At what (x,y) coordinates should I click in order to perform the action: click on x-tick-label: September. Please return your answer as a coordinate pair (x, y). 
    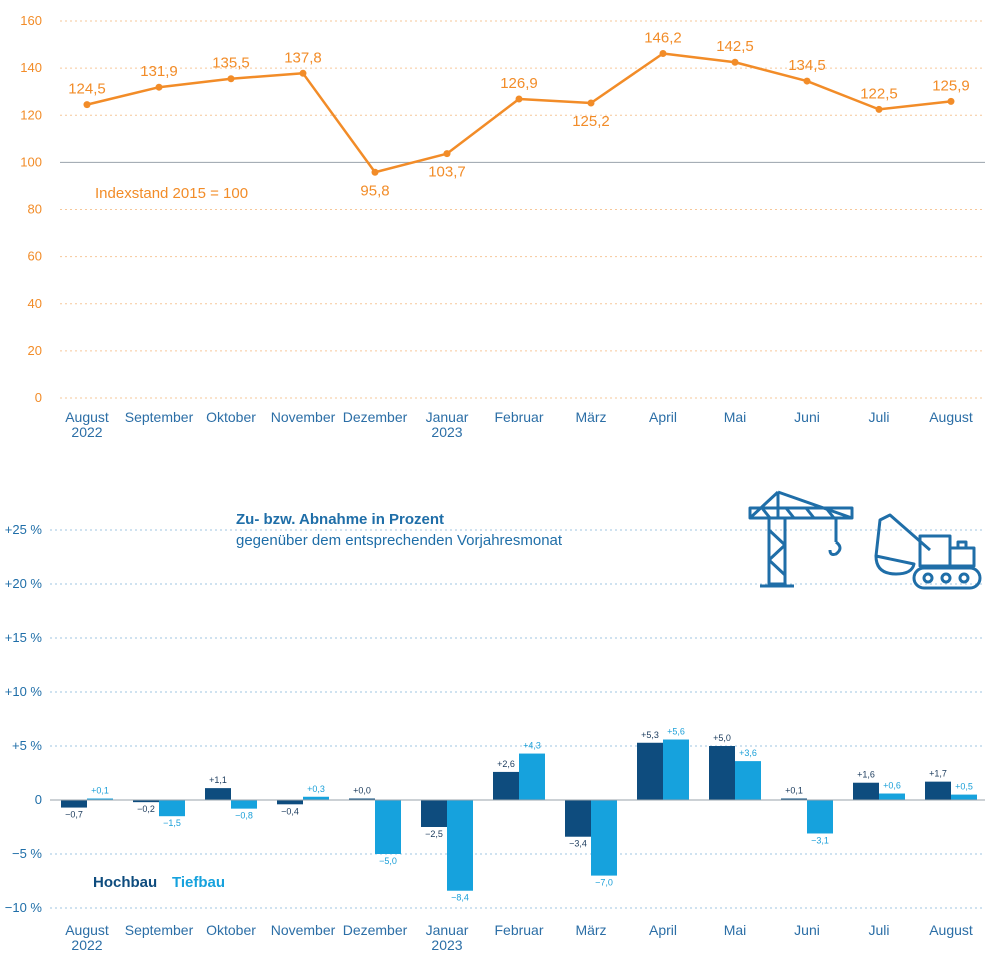
    Looking at the image, I should click on (159, 417).